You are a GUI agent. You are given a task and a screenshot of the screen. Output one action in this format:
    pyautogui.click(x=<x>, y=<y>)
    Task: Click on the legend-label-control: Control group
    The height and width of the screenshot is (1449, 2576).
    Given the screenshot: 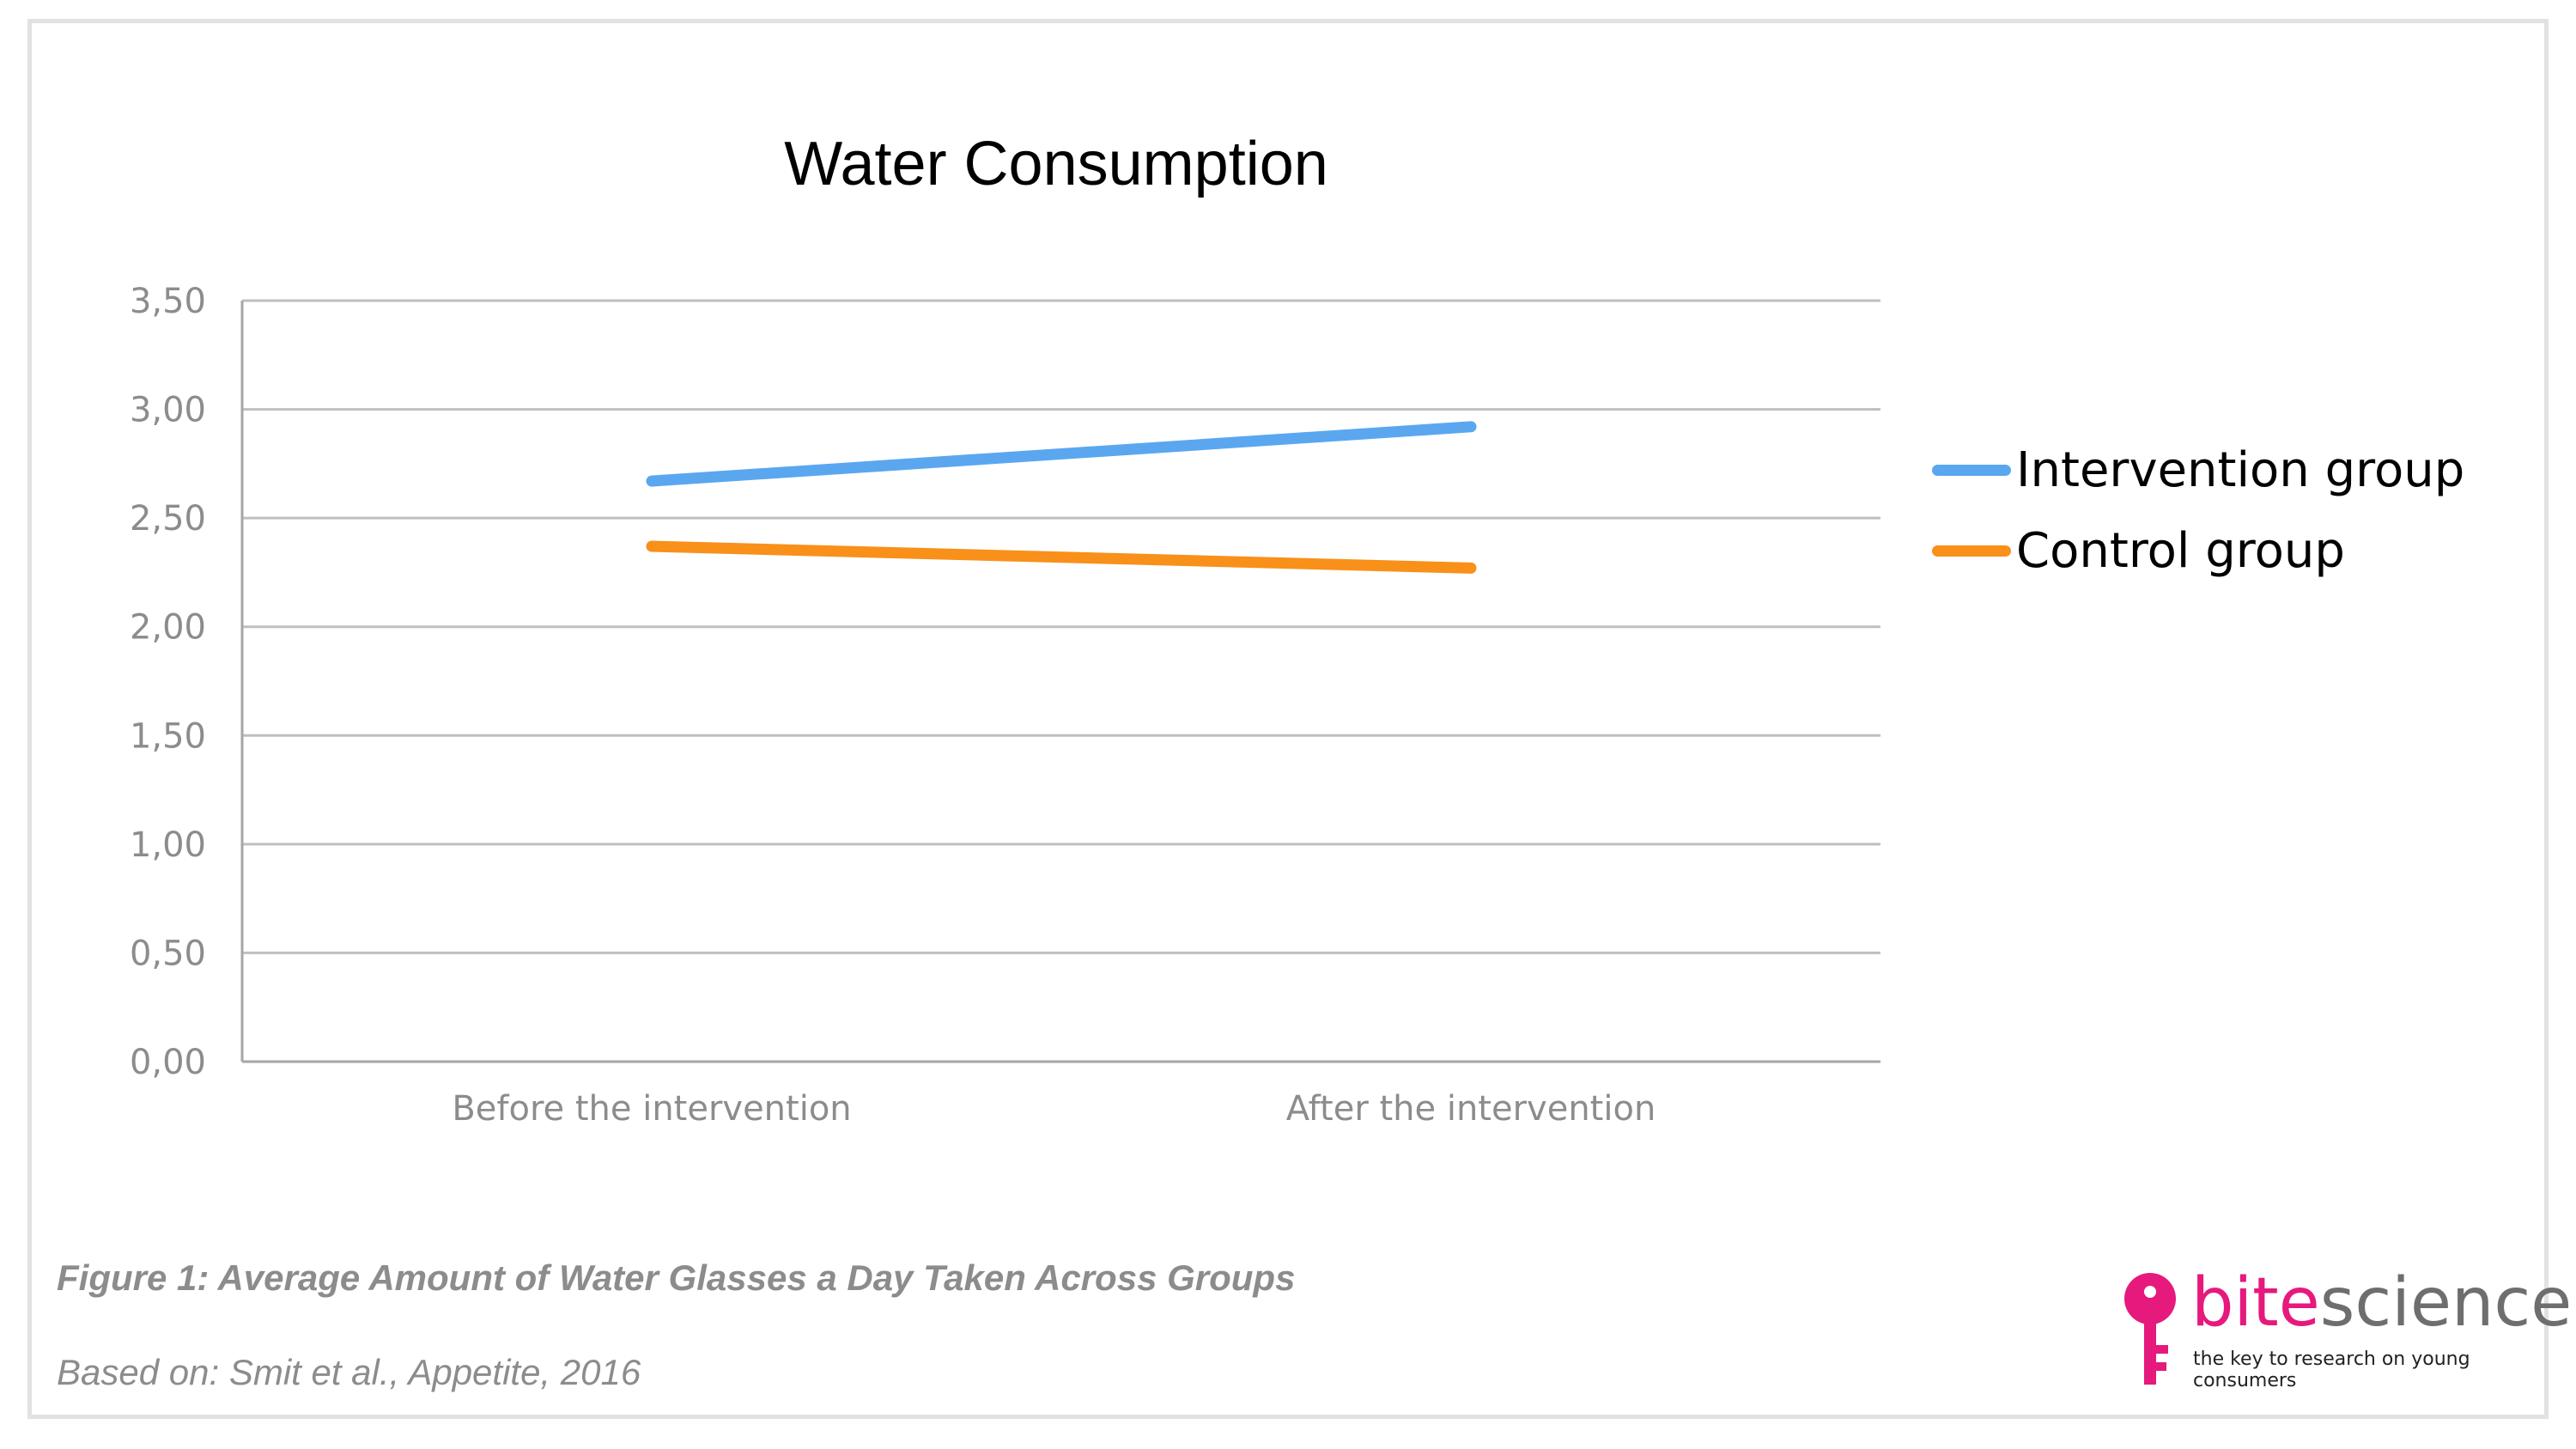 What is the action you would take?
    pyautogui.click(x=2180, y=550)
    